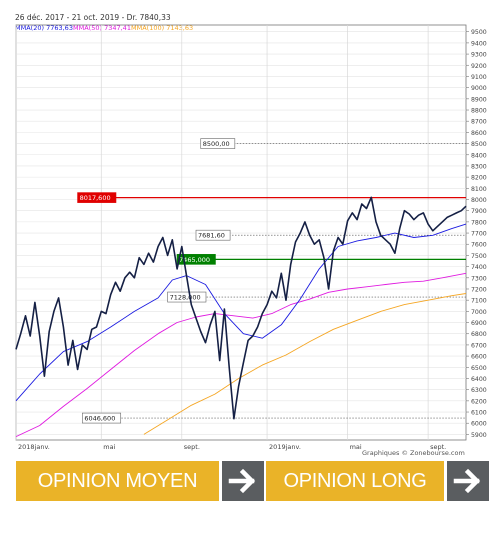  Describe the element at coordinates (34, 447) in the screenshot. I see `x-tick-label: 2018janv.` at that location.